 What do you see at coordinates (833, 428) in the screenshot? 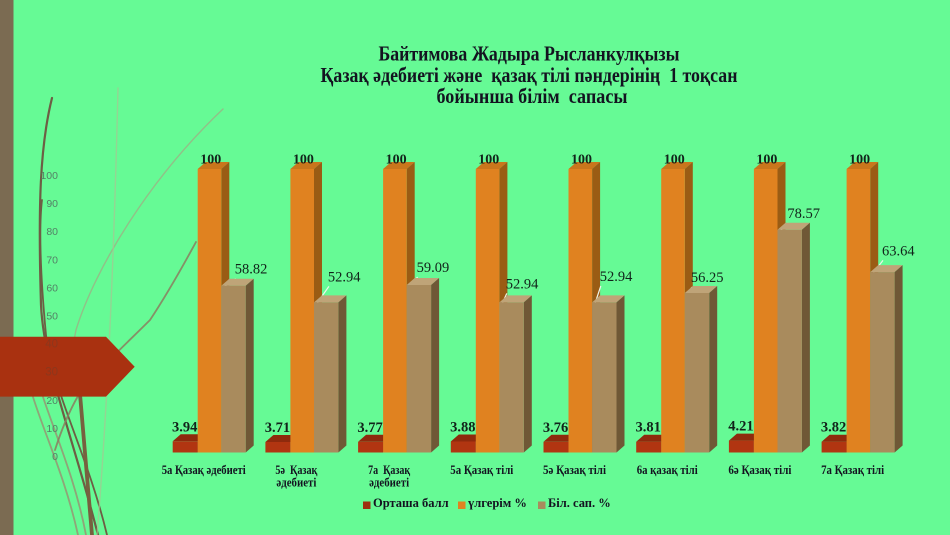
I see `svg-text: 3.82` at bounding box center [833, 428].